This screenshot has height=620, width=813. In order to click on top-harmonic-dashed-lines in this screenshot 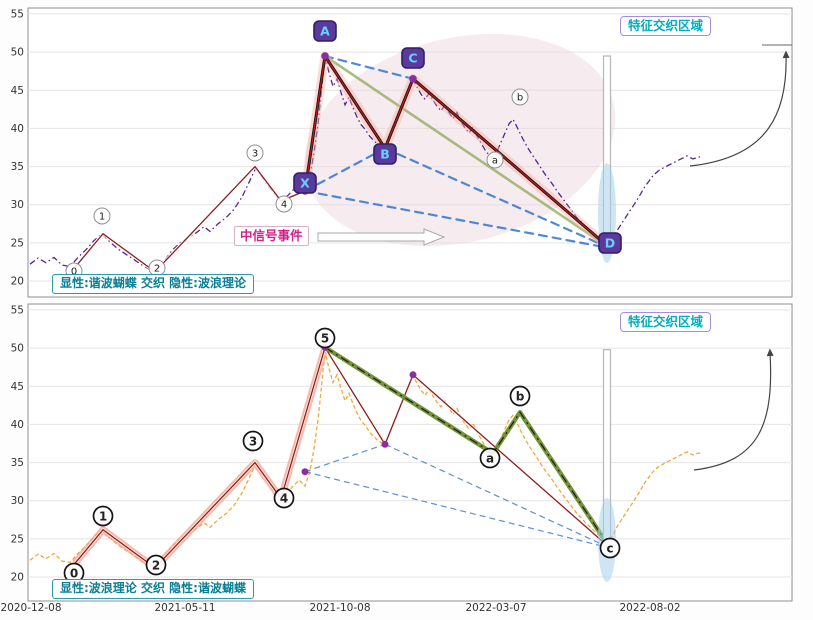, I will do `click(457, 152)`.